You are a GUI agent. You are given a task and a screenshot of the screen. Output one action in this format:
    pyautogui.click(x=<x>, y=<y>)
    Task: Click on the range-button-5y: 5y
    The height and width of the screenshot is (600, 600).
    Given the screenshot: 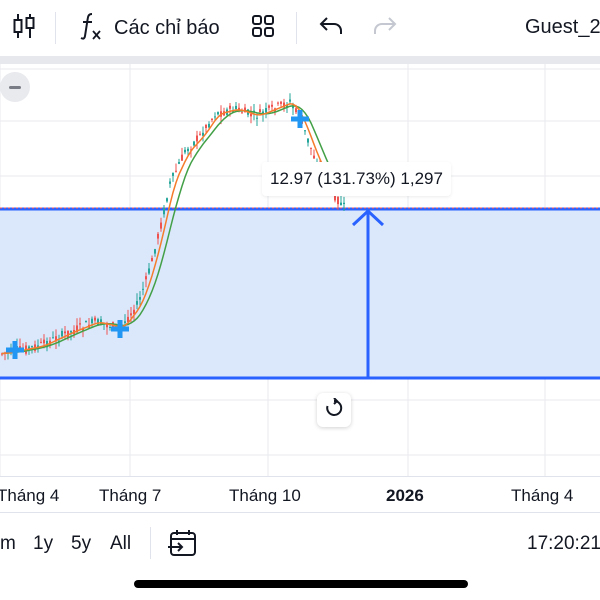 What is the action you would take?
    pyautogui.click(x=81, y=543)
    